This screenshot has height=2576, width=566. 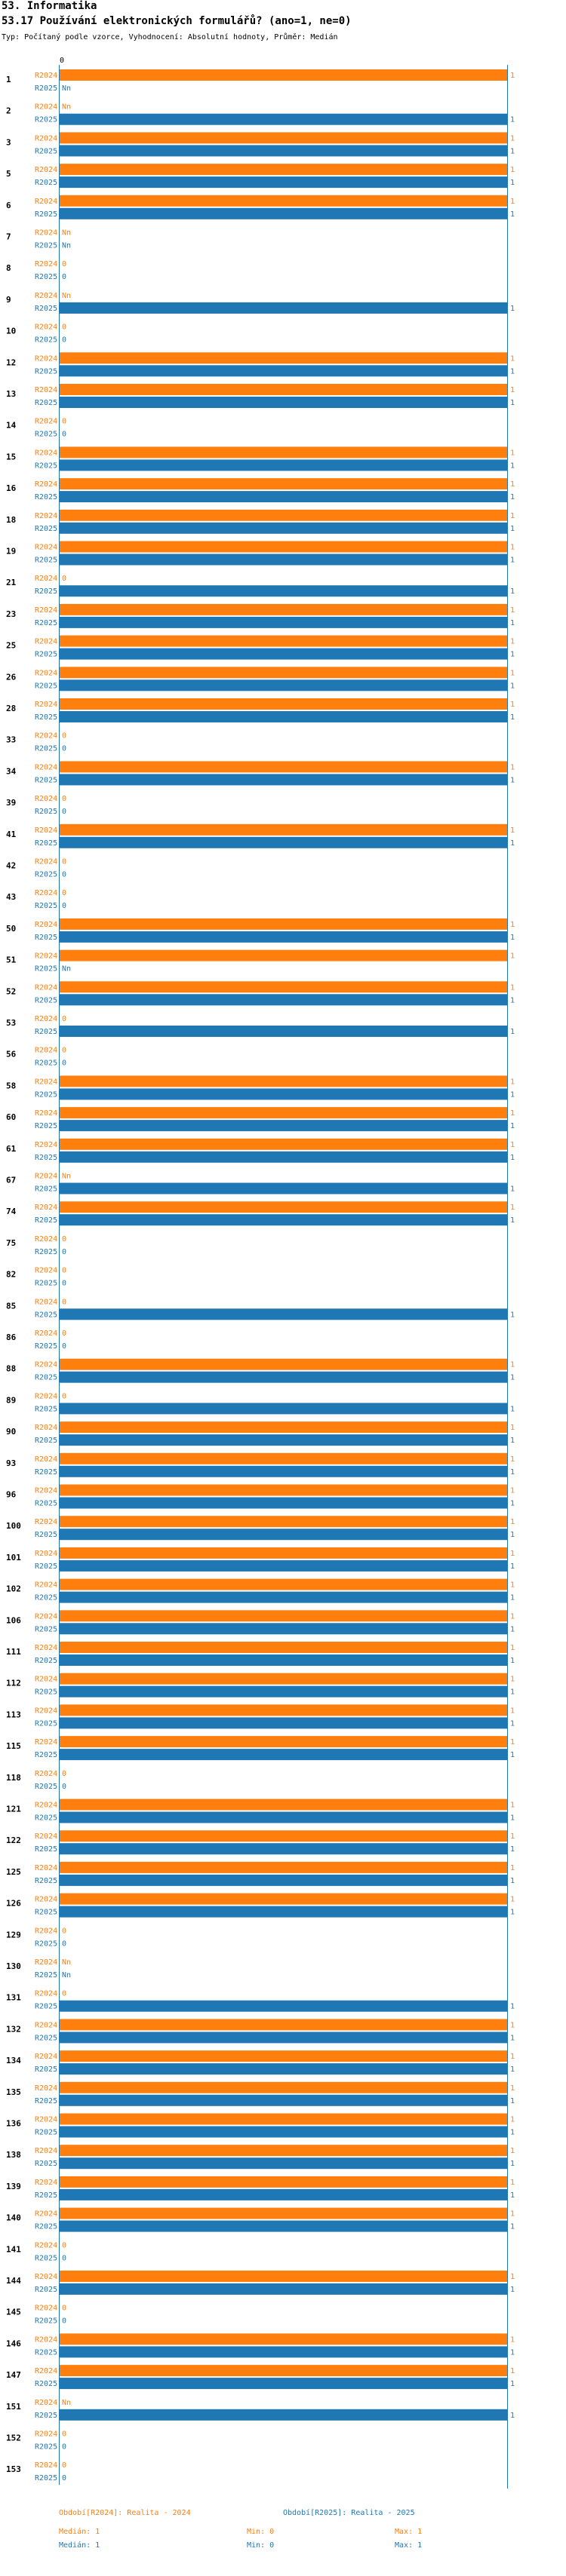 I want to click on category-label: 58, so click(x=11, y=1085).